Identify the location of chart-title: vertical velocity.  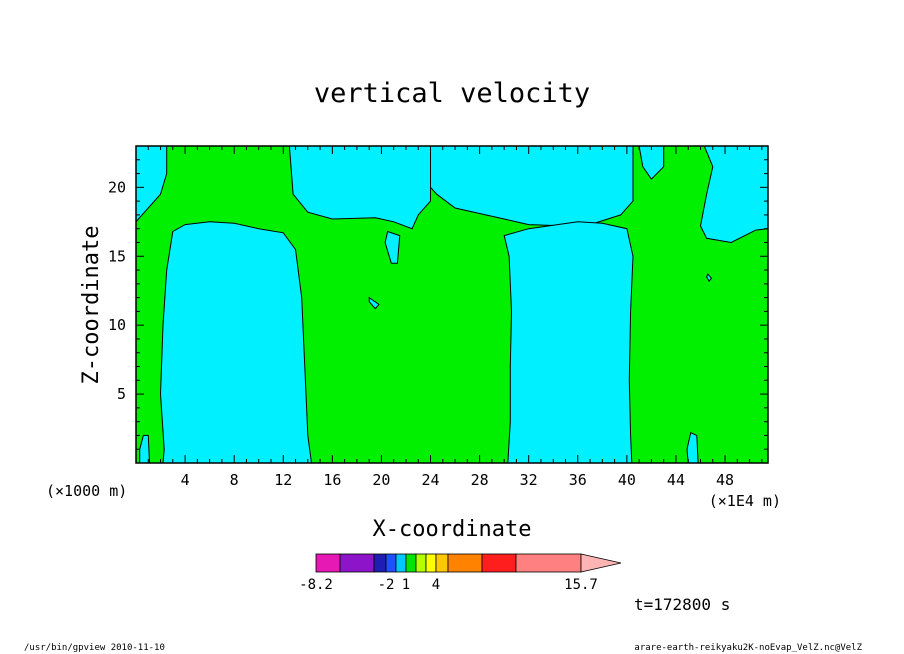
(452, 93).